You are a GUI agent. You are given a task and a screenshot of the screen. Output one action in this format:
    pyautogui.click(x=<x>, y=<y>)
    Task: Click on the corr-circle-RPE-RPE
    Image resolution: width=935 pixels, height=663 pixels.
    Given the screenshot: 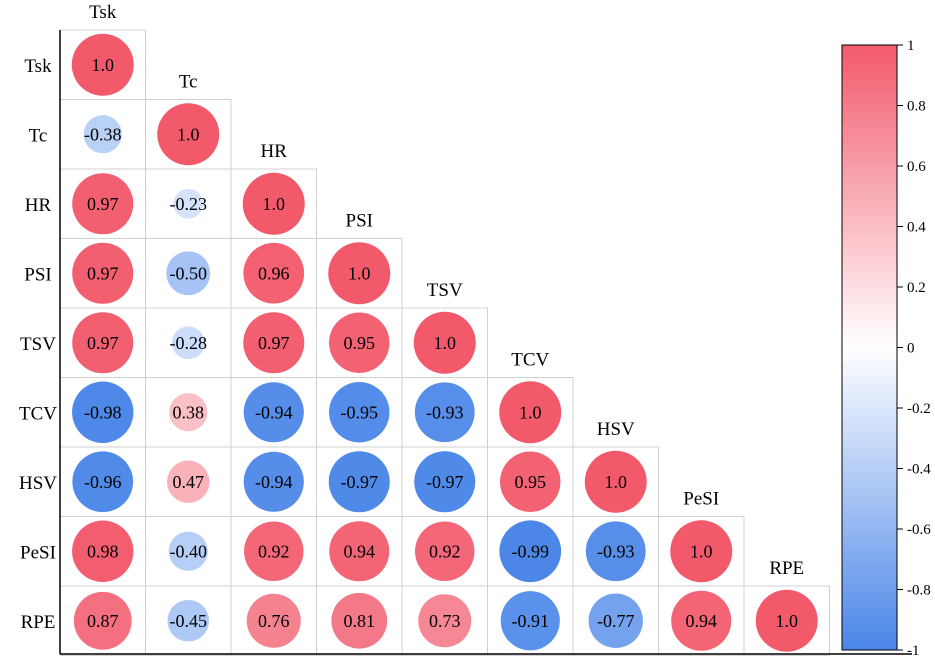 What is the action you would take?
    pyautogui.click(x=786, y=620)
    